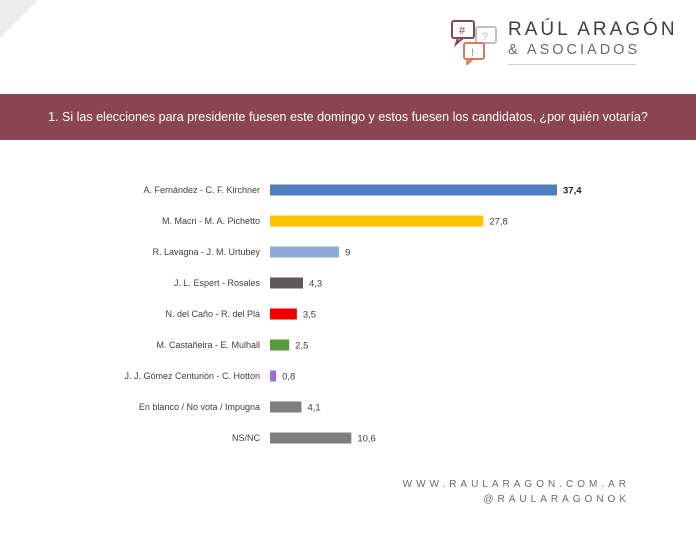  What do you see at coordinates (556, 499) in the screenshot?
I see `footer-handle: @RAULARAGONOK` at bounding box center [556, 499].